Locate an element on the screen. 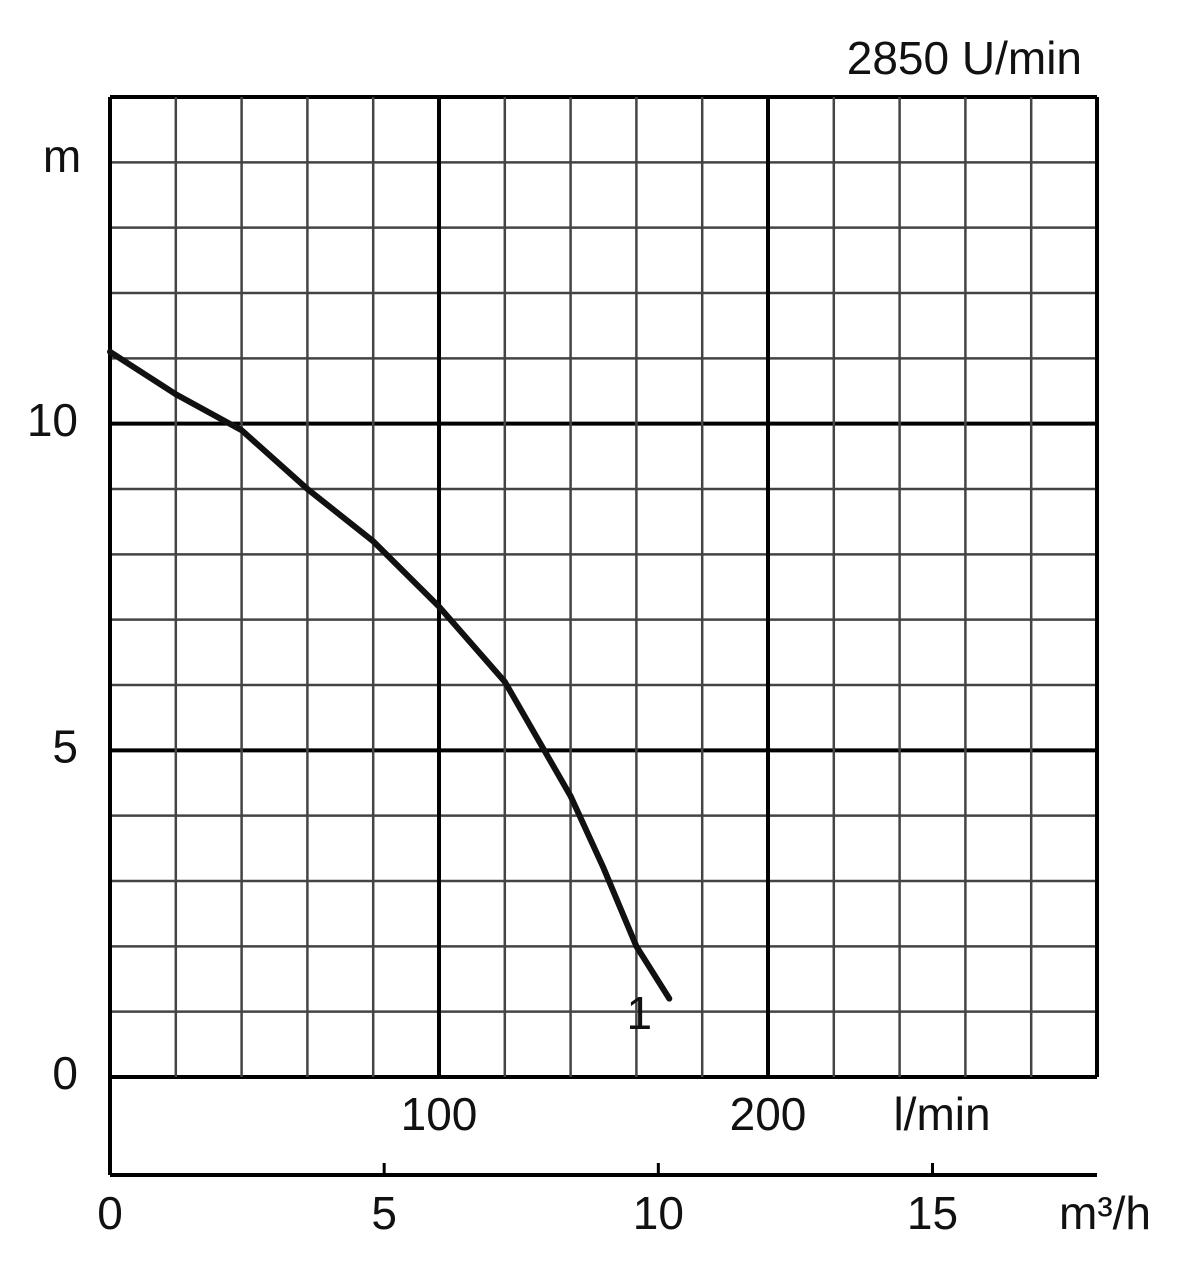 The image size is (1200, 1280). x2-tick-label: 10 is located at coordinates (658, 1213).